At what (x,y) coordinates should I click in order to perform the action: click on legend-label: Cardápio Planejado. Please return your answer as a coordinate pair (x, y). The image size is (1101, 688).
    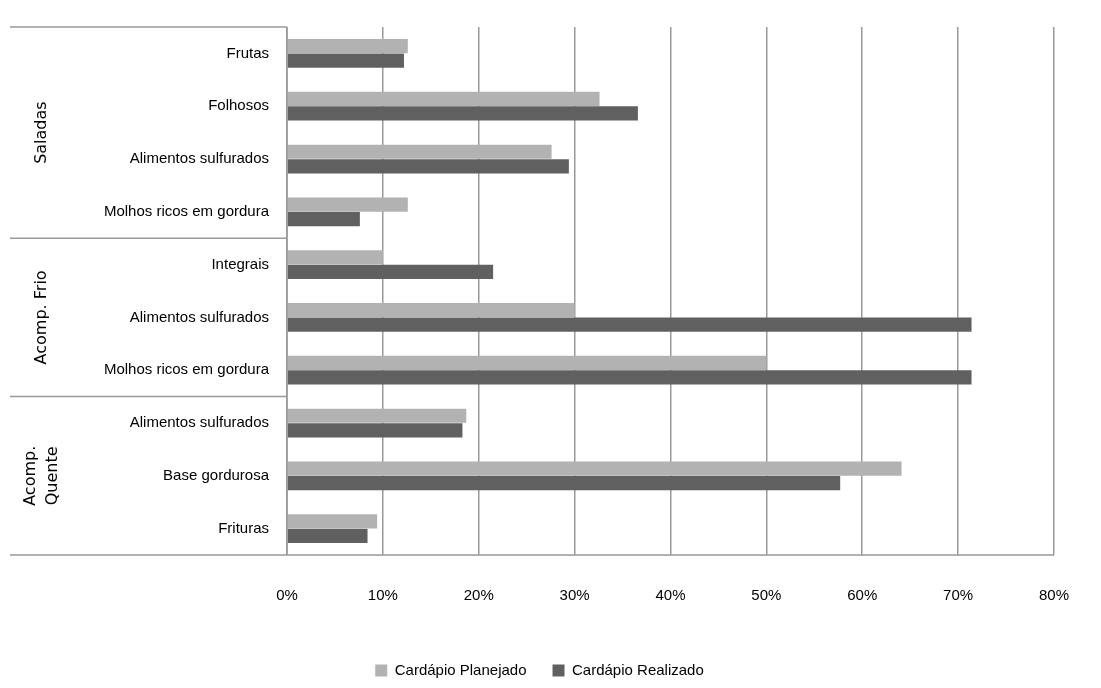
    Looking at the image, I should click on (460, 669).